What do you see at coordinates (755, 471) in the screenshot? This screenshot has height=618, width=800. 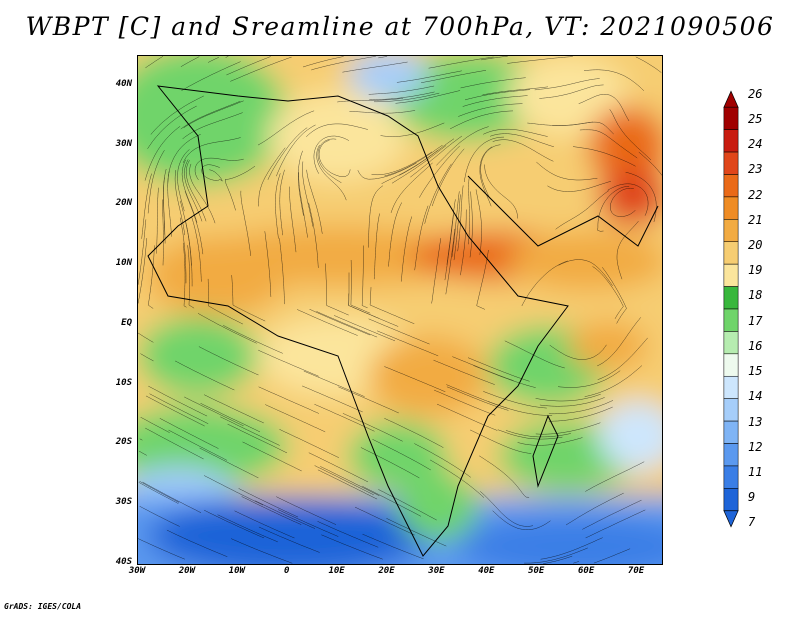 I see `colorbar-label: 11` at bounding box center [755, 471].